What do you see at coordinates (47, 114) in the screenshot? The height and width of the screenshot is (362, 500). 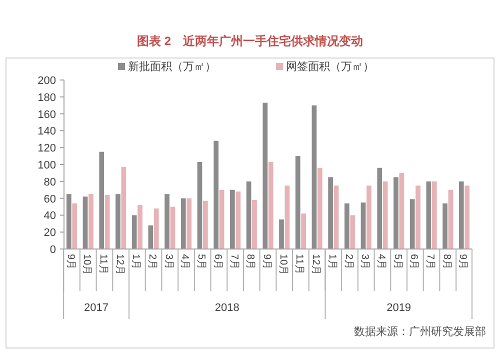 I see `y-tick-label: 160` at bounding box center [47, 114].